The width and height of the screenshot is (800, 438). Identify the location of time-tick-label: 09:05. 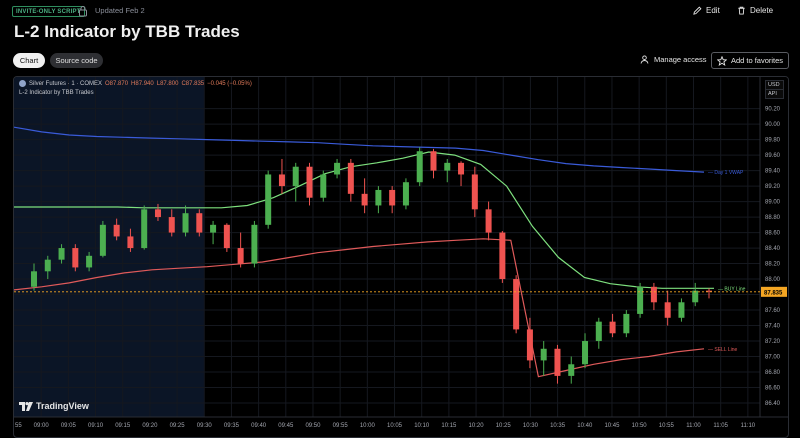
(69, 426).